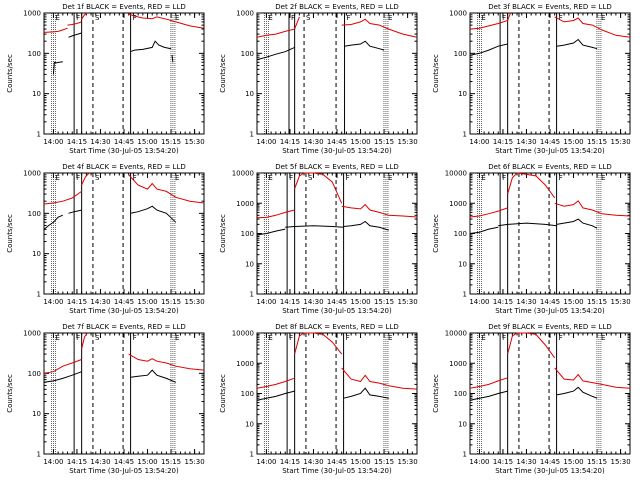 This screenshot has height=480, width=640. I want to click on y-tick-label: 10000, so click(243, 334).